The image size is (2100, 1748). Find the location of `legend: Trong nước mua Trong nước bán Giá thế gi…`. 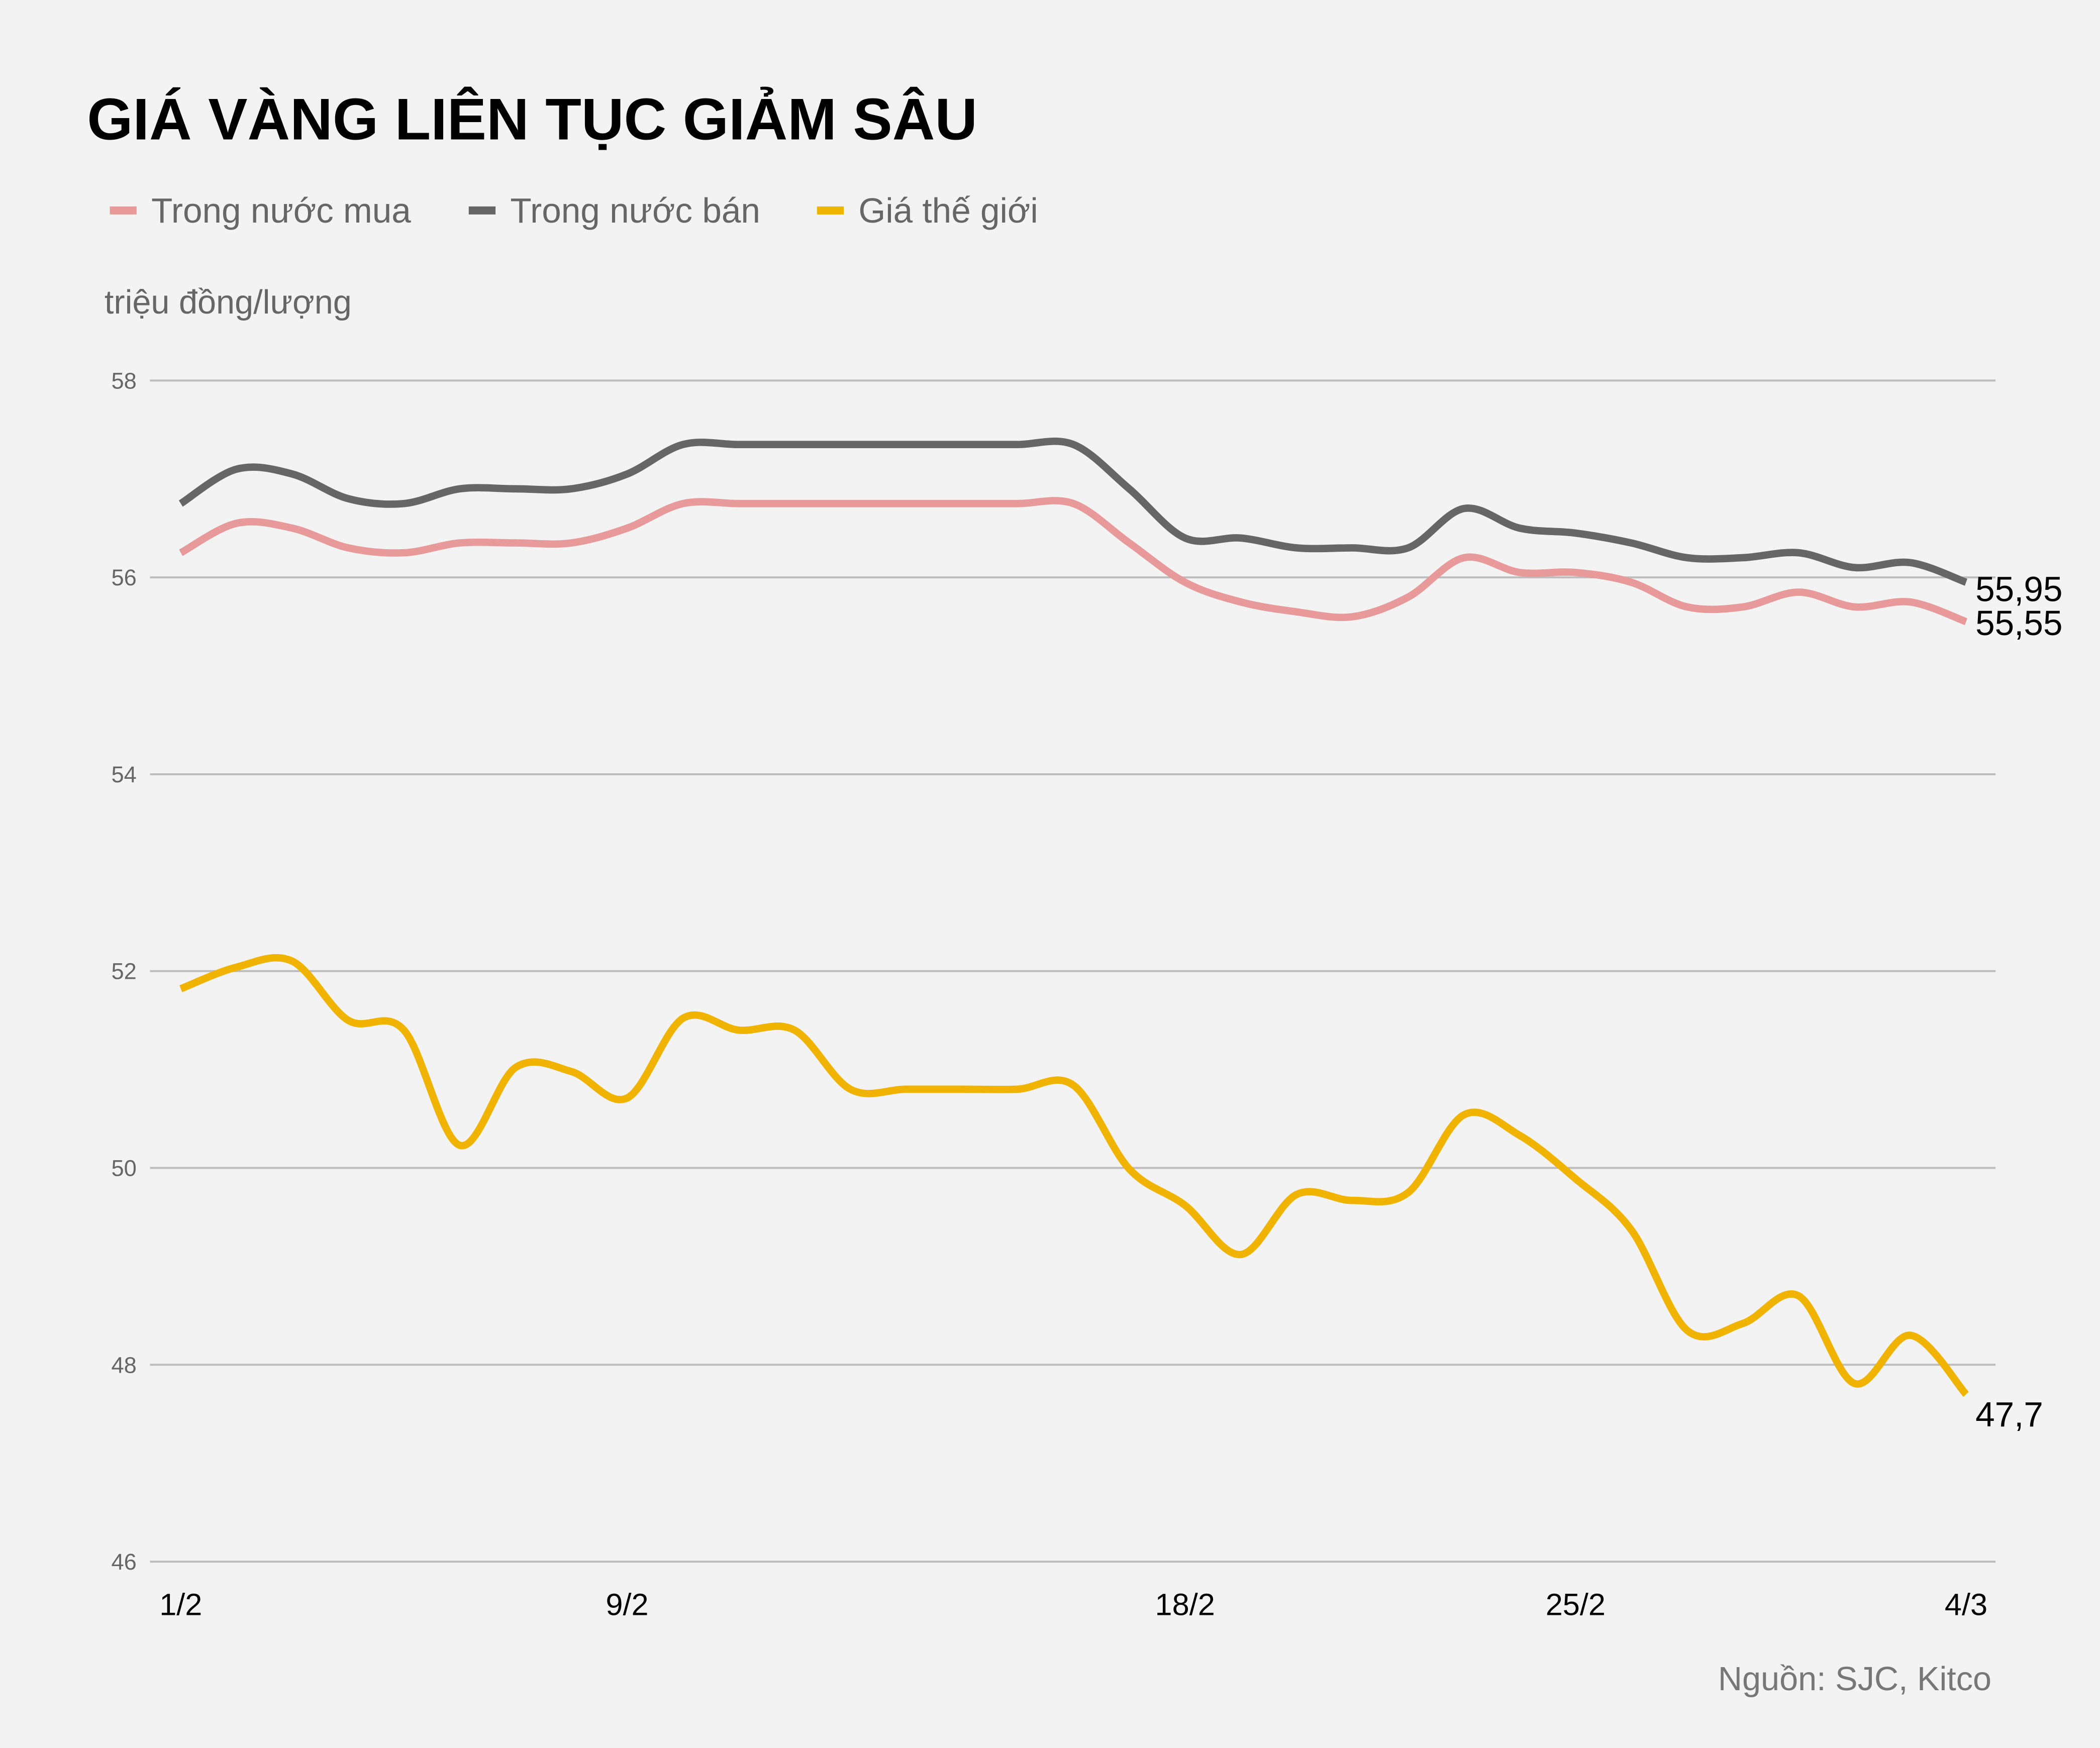

legend: Trong nước mua Trong nước bán Giá thế gi… is located at coordinates (574, 210).